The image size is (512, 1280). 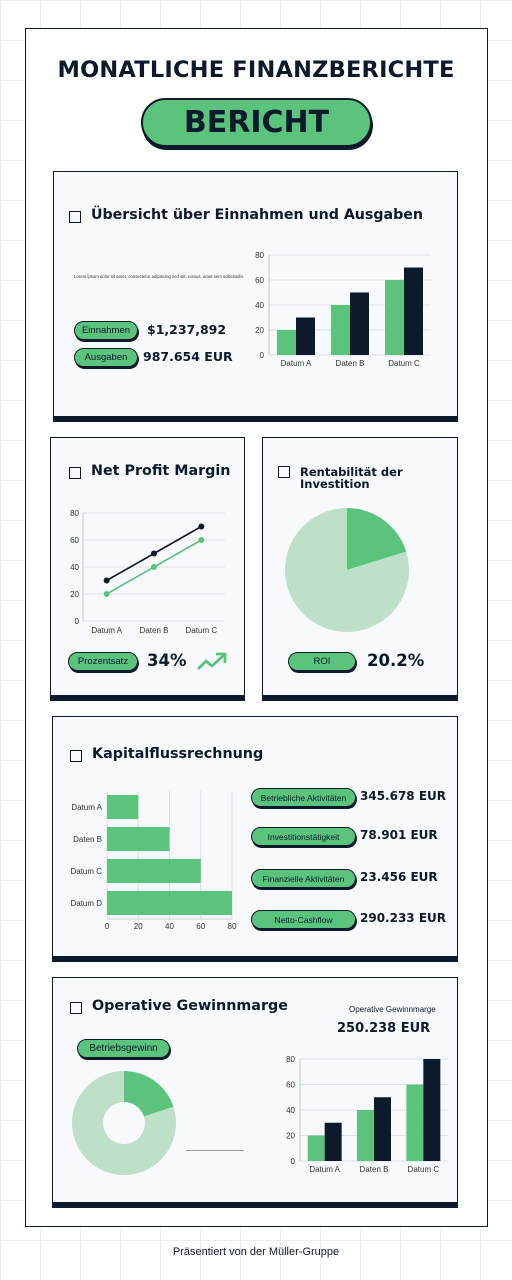 What do you see at coordinates (107, 926) in the screenshot?
I see `x-tick-label: 0` at bounding box center [107, 926].